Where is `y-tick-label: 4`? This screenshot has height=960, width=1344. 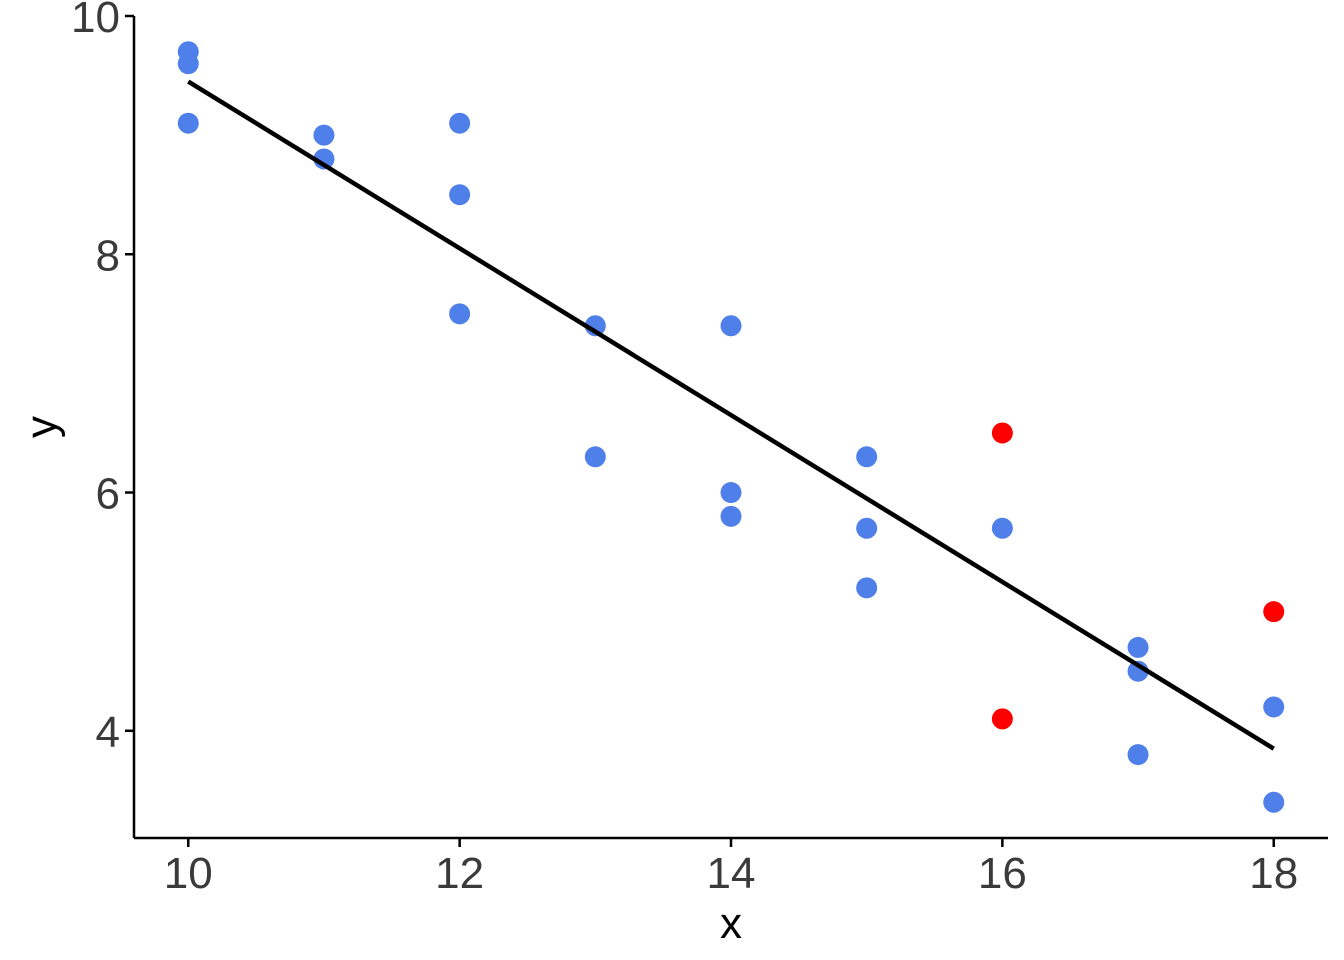 y-tick-label: 4 is located at coordinates (108, 732).